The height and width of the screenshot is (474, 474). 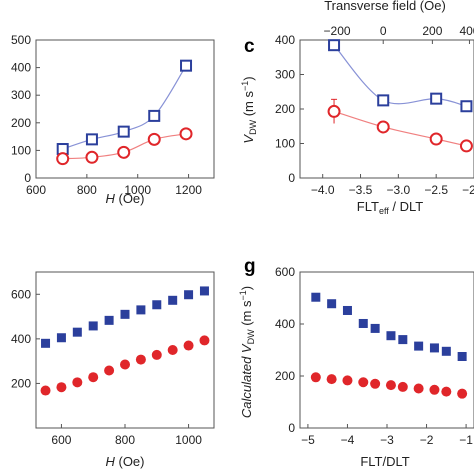 I want to click on panel-top-left-frame, so click(x=125, y=109).